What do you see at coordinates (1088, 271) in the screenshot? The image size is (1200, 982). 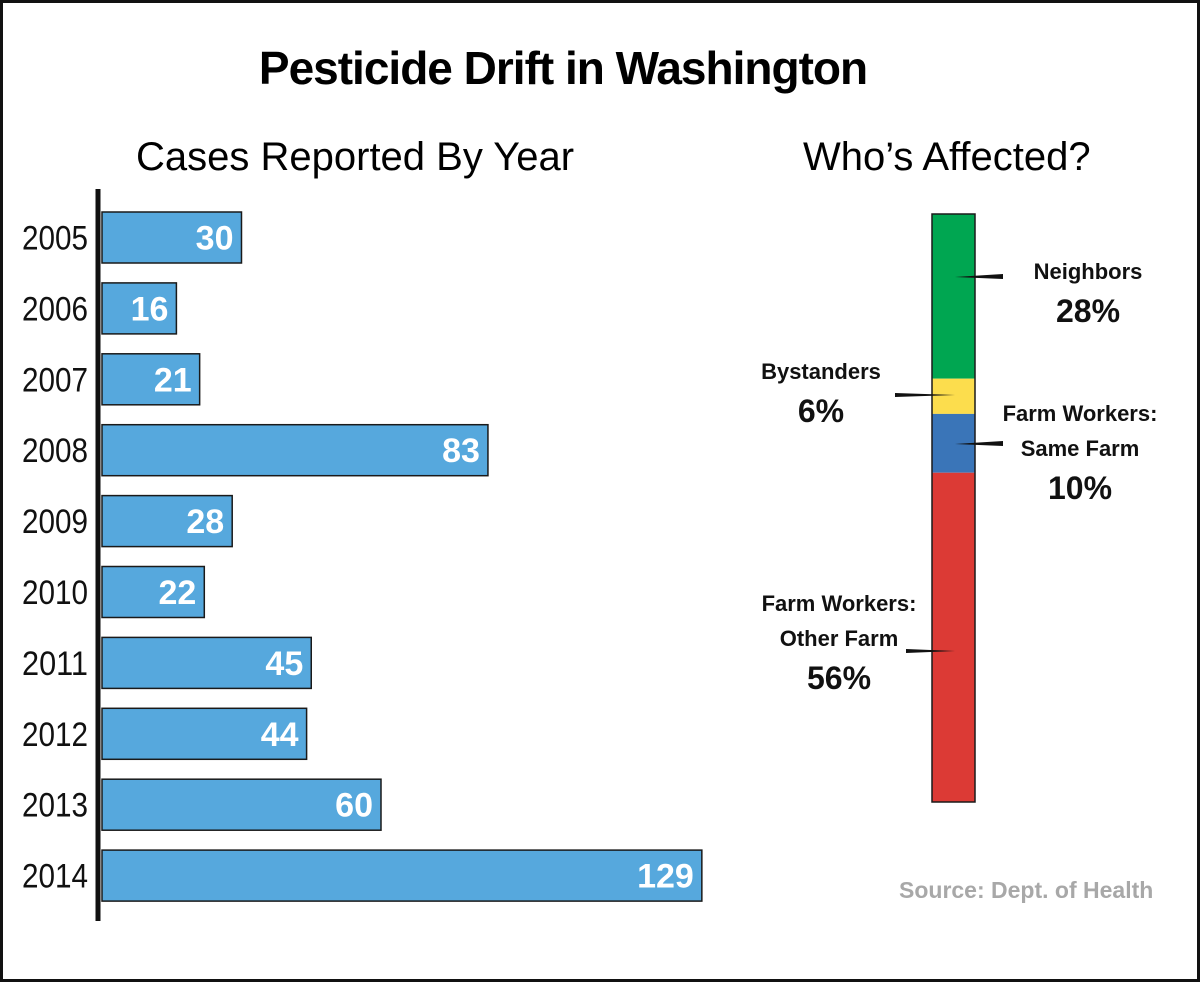 I see `segment-name-label: Neighbors` at bounding box center [1088, 271].